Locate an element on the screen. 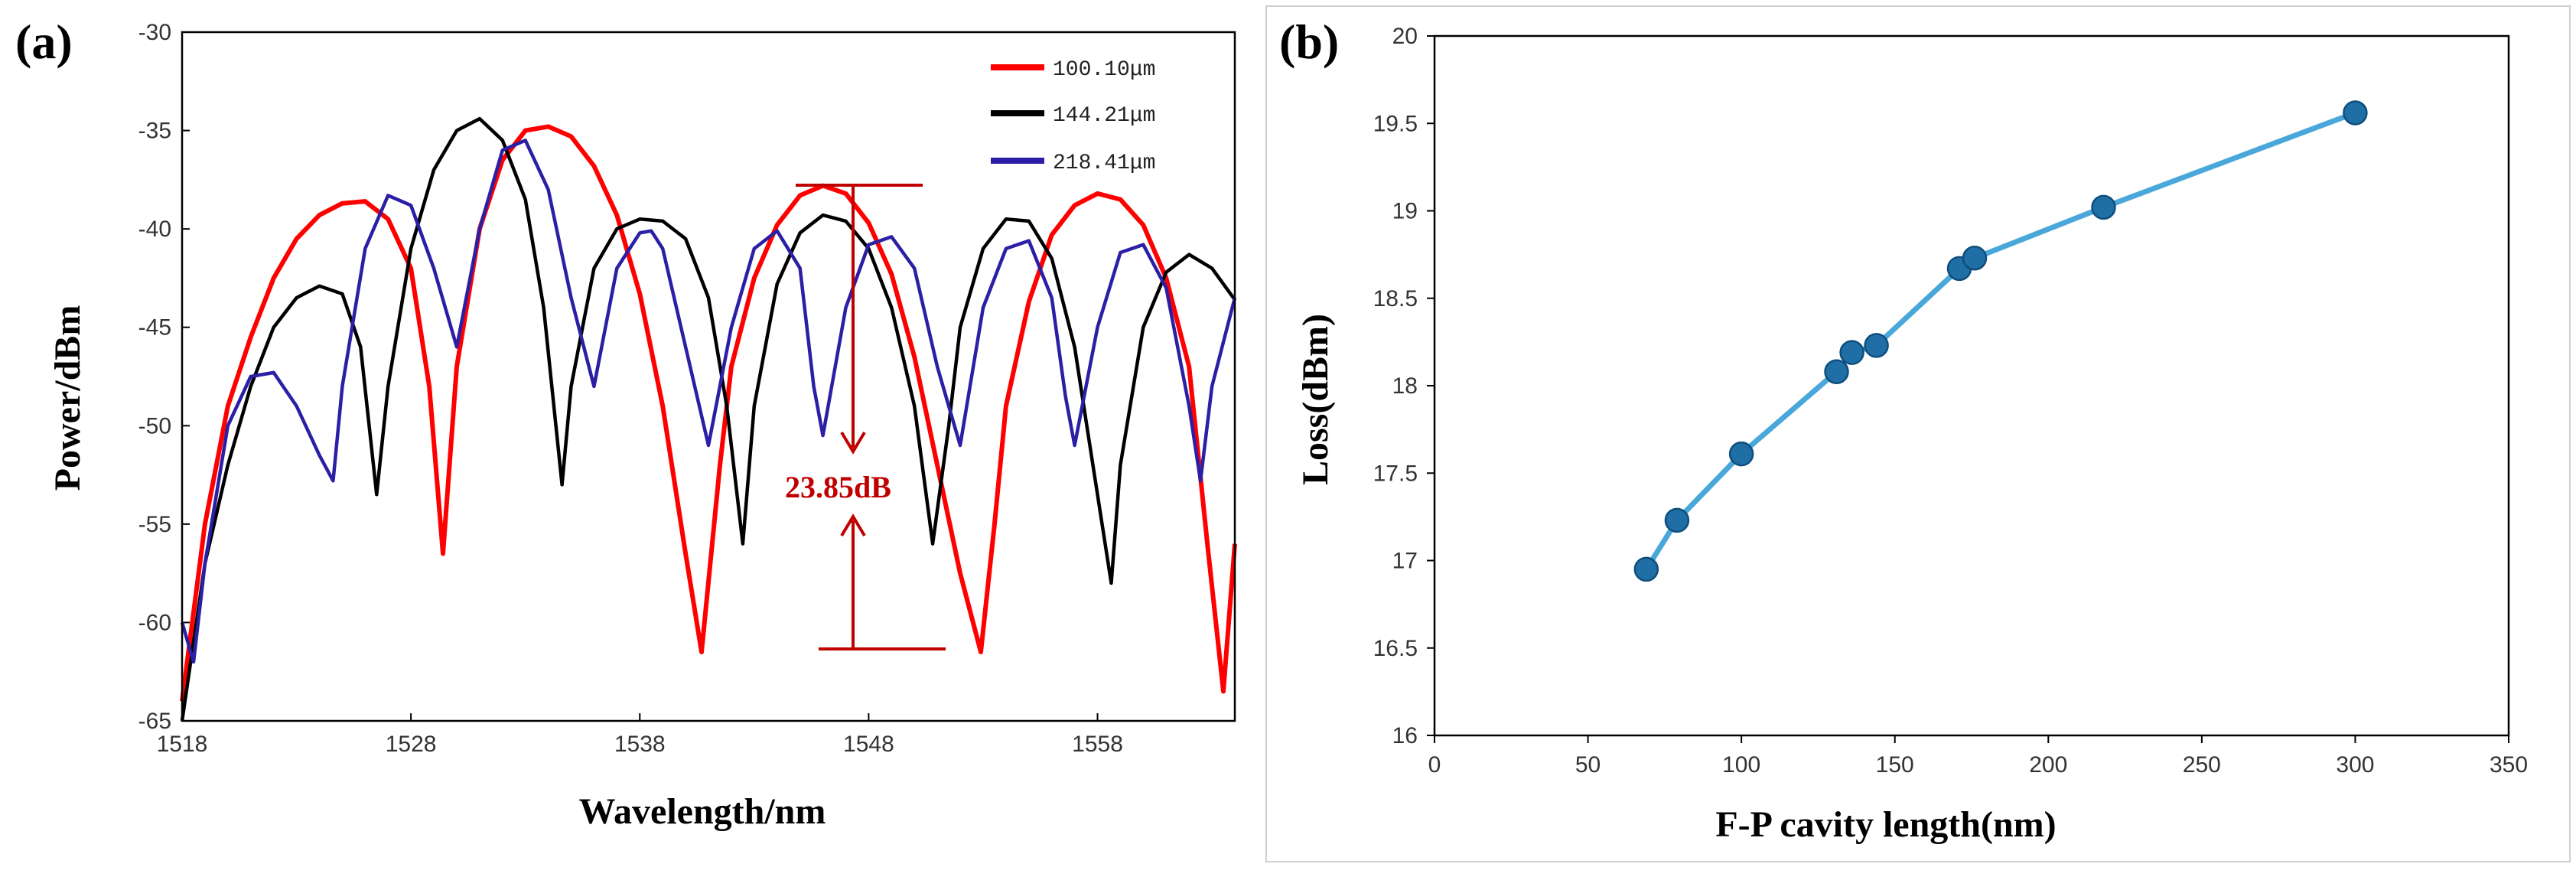 The image size is (2576, 877). legend-label-100um: 100.10μm is located at coordinates (1104, 70).